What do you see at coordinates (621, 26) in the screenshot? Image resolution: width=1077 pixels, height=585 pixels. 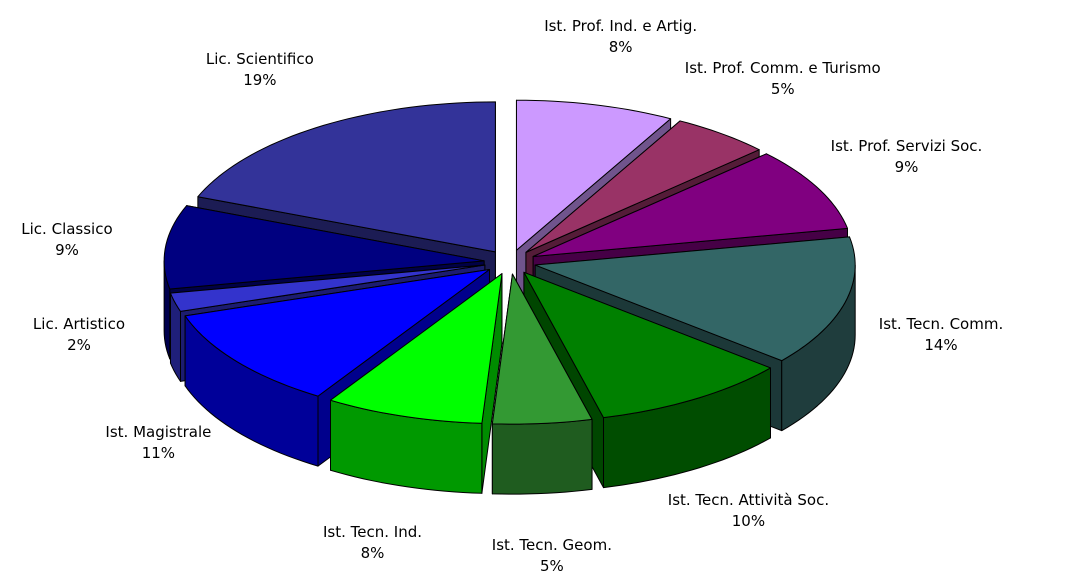 I see `category-label: Ist. Prof. Ind. e Artig.` at bounding box center [621, 26].